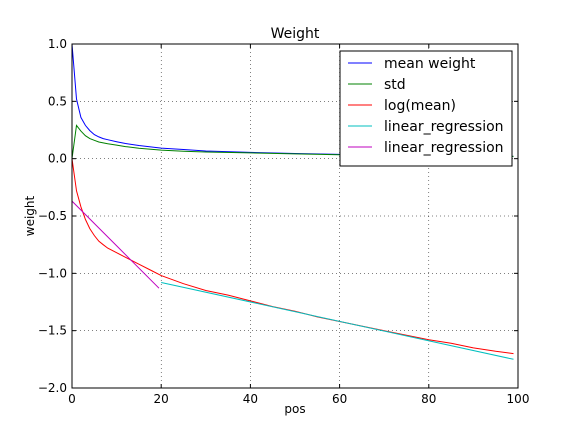  Describe the element at coordinates (57, 44) in the screenshot. I see `y-tick-label: 1.0` at that location.